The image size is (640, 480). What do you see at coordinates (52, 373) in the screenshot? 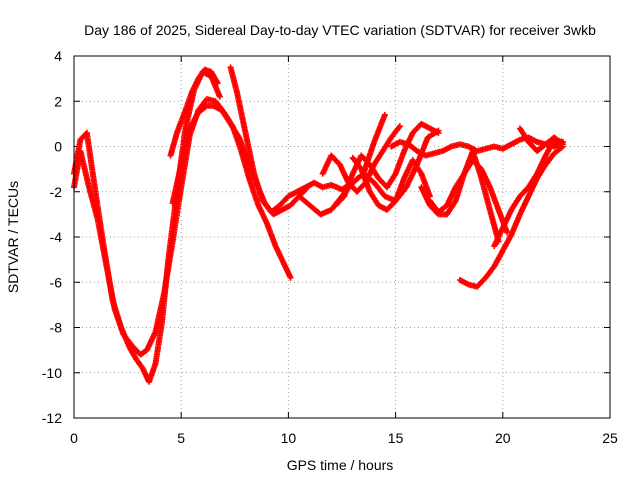
I see `y-tick-label: -10` at bounding box center [52, 373].